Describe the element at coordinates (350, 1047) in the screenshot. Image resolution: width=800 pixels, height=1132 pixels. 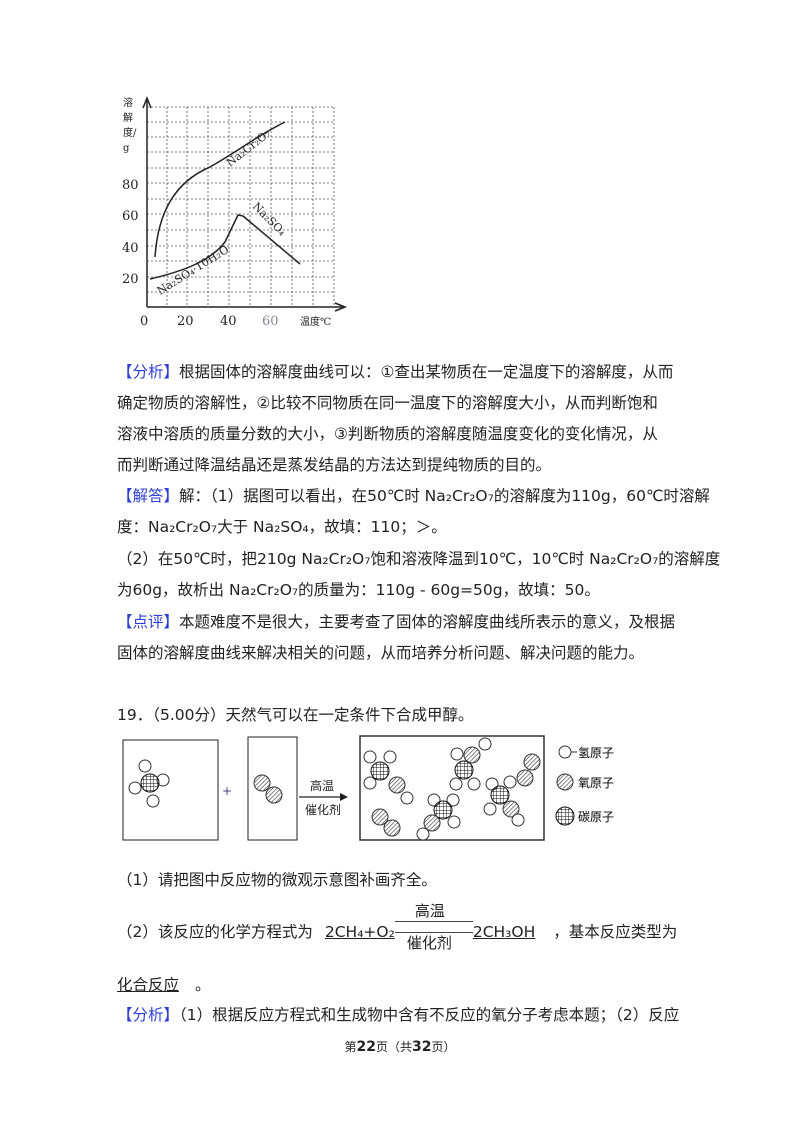
I see `text: 第` at that location.